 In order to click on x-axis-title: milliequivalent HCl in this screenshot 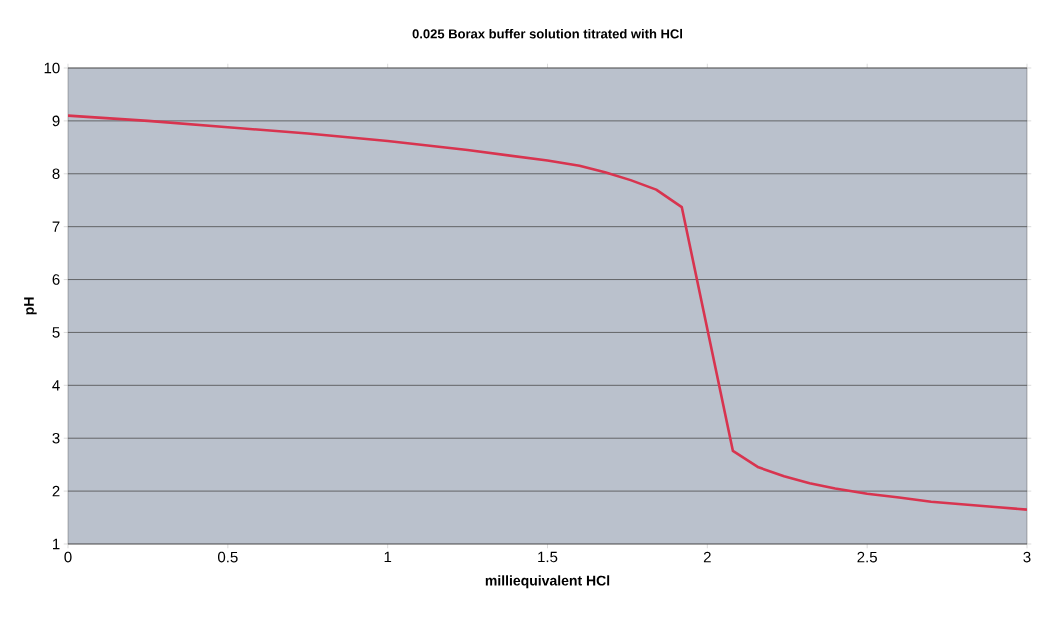, I will do `click(547, 582)`.